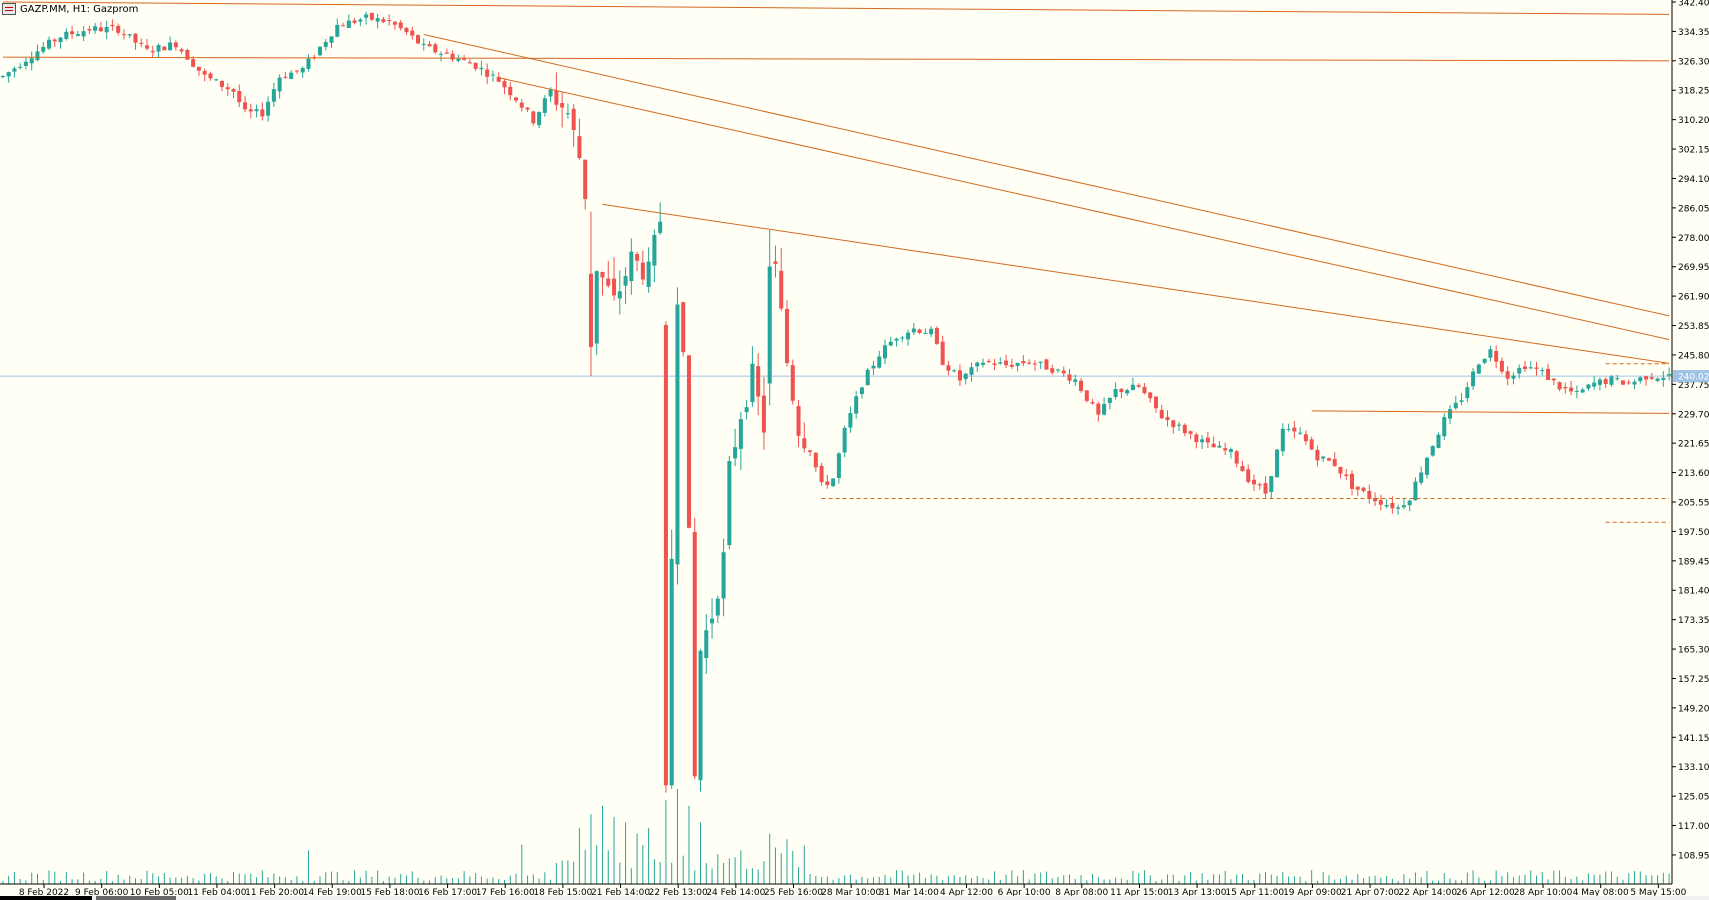 This screenshot has height=900, width=1709. Describe the element at coordinates (1693, 4) in the screenshot. I see `price-tick-label: 342.40` at that location.